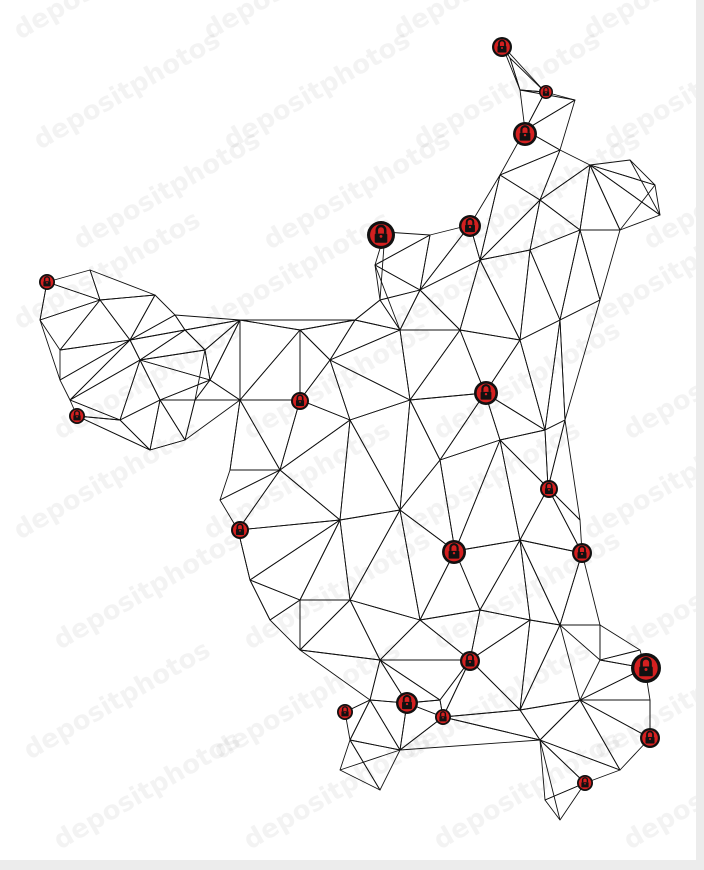 The height and width of the screenshot is (870, 704). Describe the element at coordinates (700, 435) in the screenshot. I see `right-border-strip` at that location.